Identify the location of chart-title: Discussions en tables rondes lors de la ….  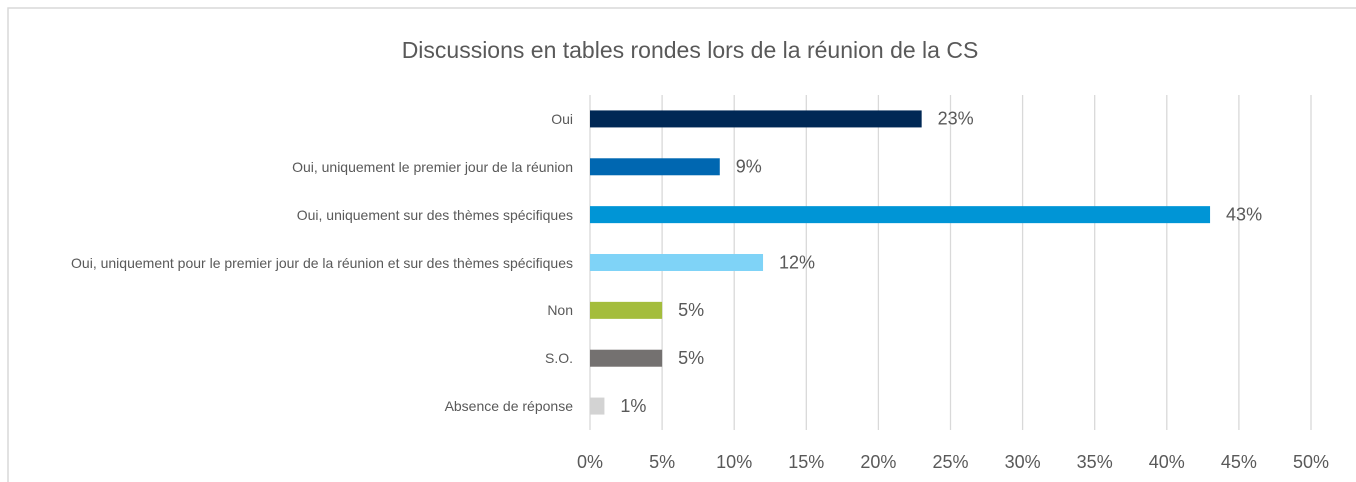
(690, 50).